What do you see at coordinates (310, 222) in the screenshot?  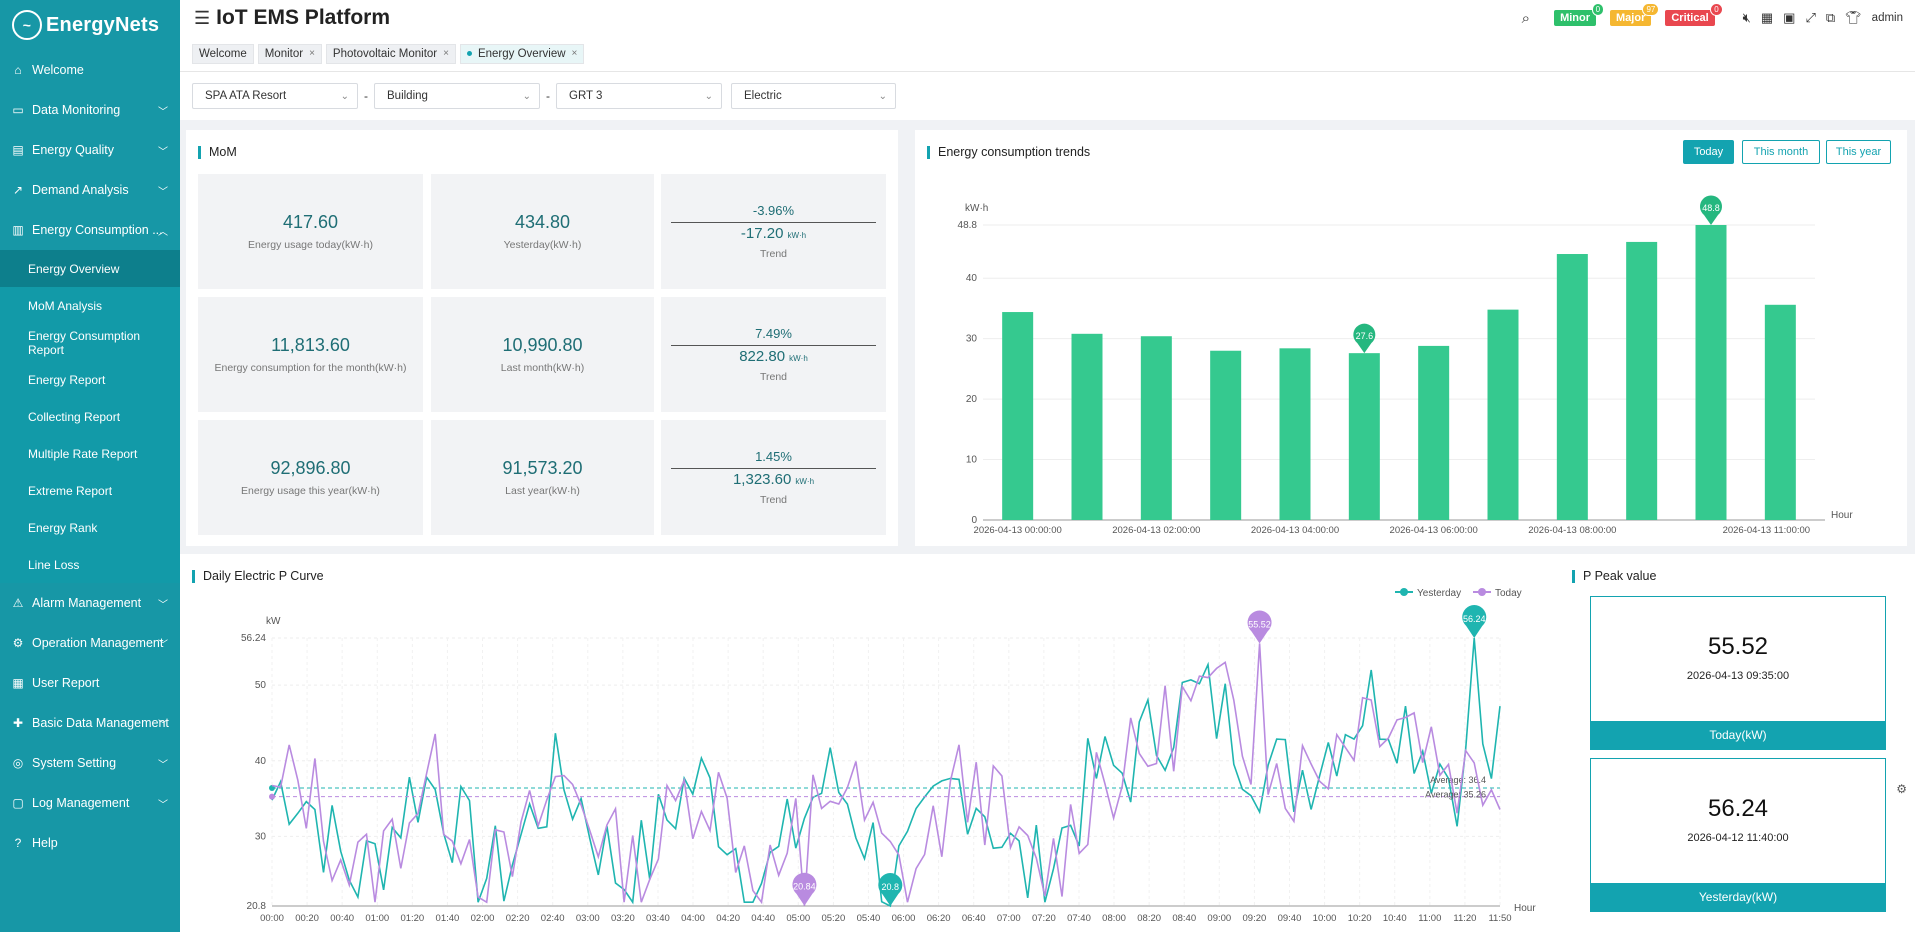 I see `mom-current-value: 417.60` at bounding box center [310, 222].